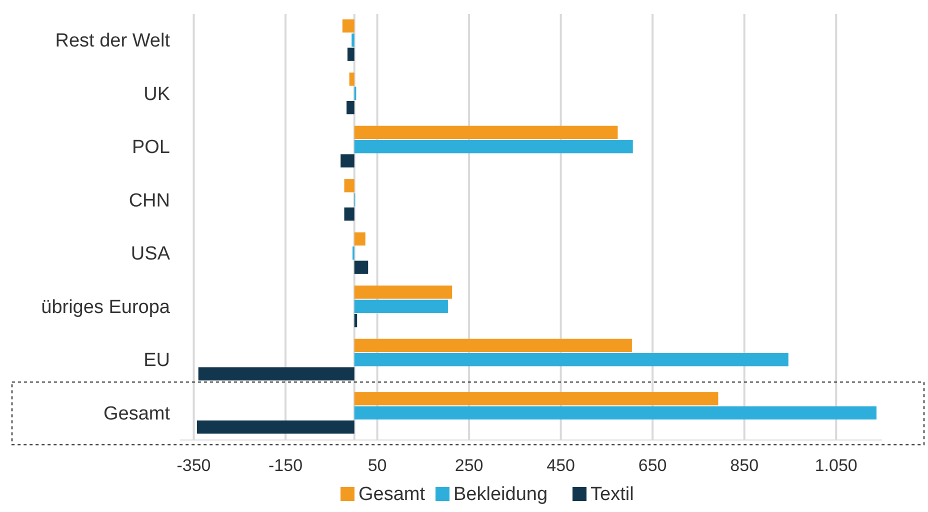 The height and width of the screenshot is (512, 928). I want to click on x-tick-label: 450, so click(561, 465).